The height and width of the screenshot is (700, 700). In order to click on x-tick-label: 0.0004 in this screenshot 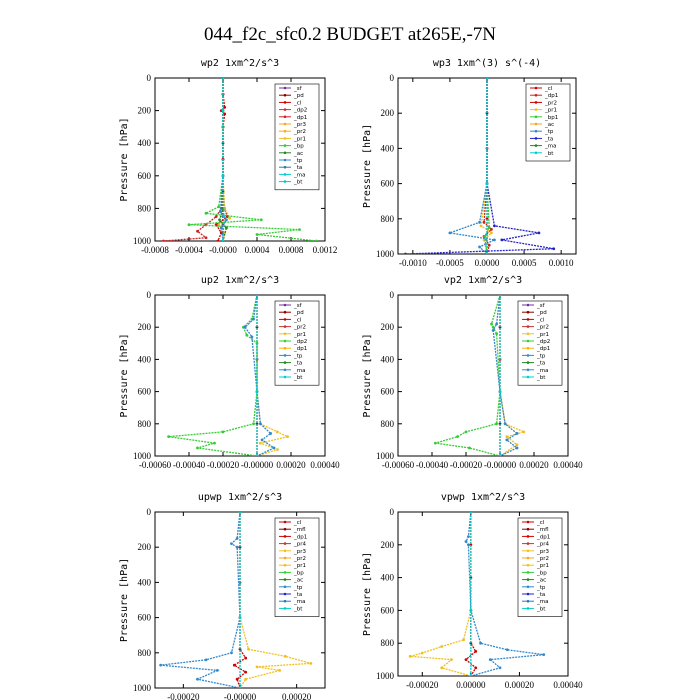, I will do `click(257, 250)`.